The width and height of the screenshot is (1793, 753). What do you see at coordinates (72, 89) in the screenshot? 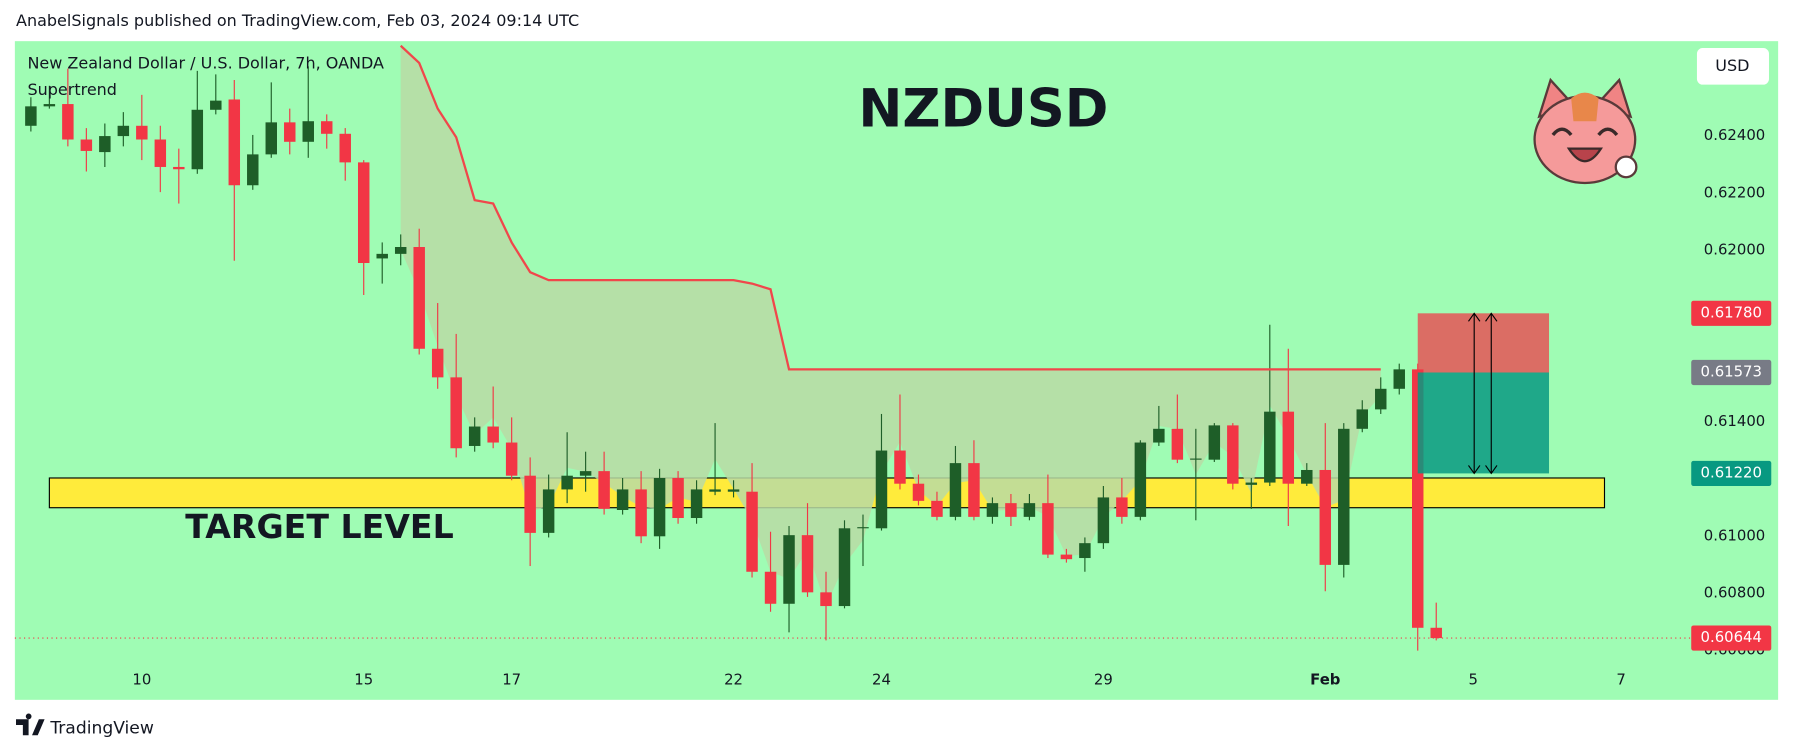
I see `indicator-legend: Supertrend` at bounding box center [72, 89].